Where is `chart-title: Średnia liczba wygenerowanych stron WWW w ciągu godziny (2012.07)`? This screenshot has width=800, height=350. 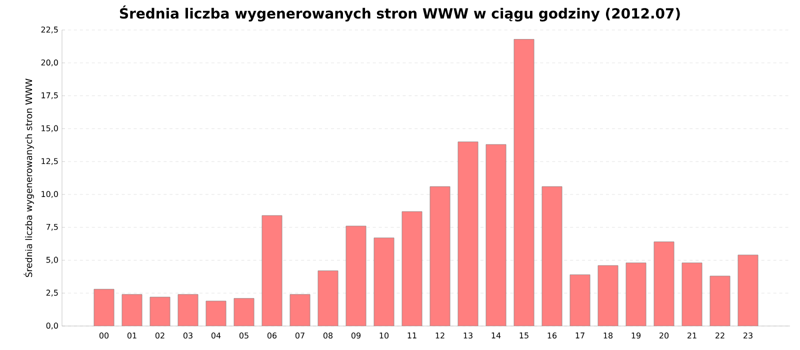
chart-title: Średnia liczba wygenerowanych stron WWW w ciągu godziny (2012.07) is located at coordinates (400, 14).